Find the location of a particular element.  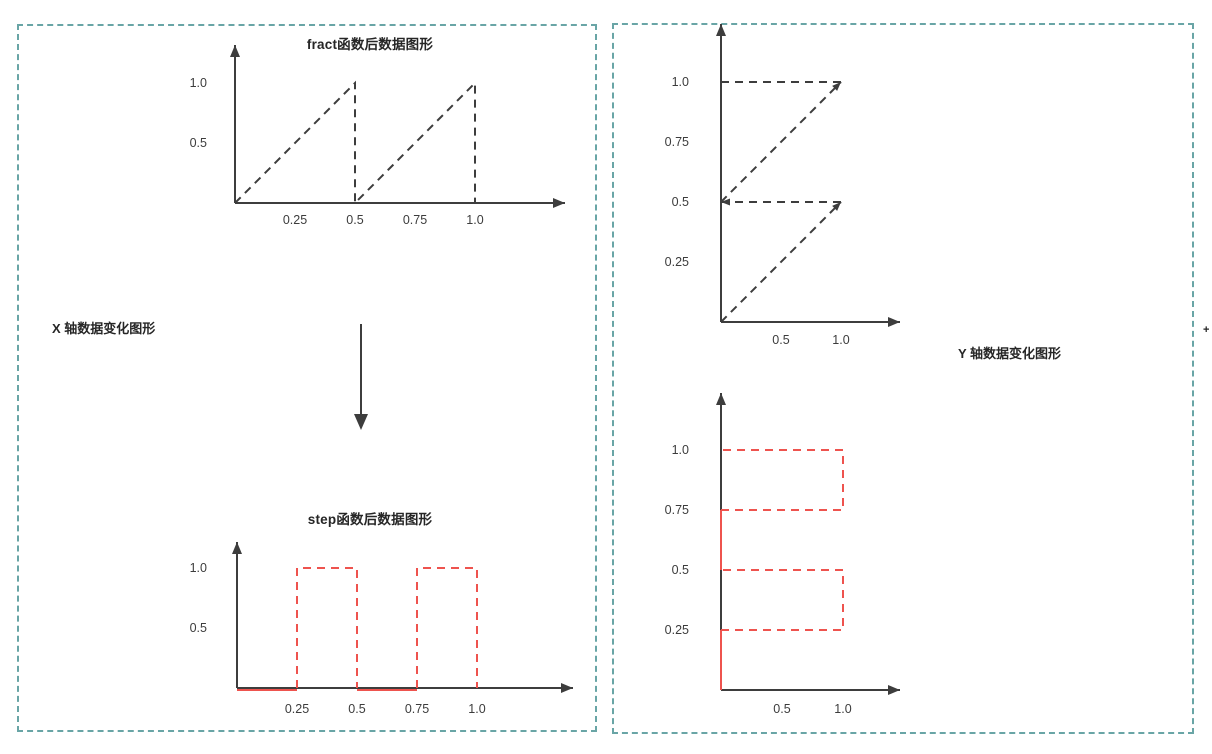

fract-y-chart: 0.5 1.0 0.25 0.5 0.75 1.0 is located at coordinates (782, 185).